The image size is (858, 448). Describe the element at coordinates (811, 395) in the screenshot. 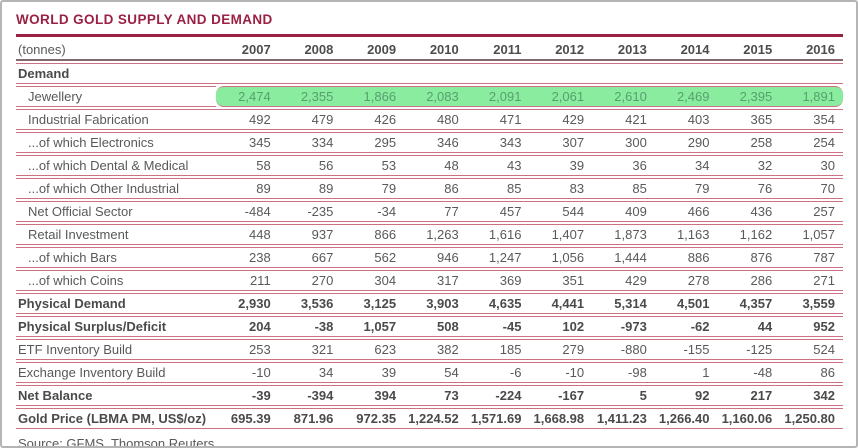

I see `cell-value: 342` at that location.